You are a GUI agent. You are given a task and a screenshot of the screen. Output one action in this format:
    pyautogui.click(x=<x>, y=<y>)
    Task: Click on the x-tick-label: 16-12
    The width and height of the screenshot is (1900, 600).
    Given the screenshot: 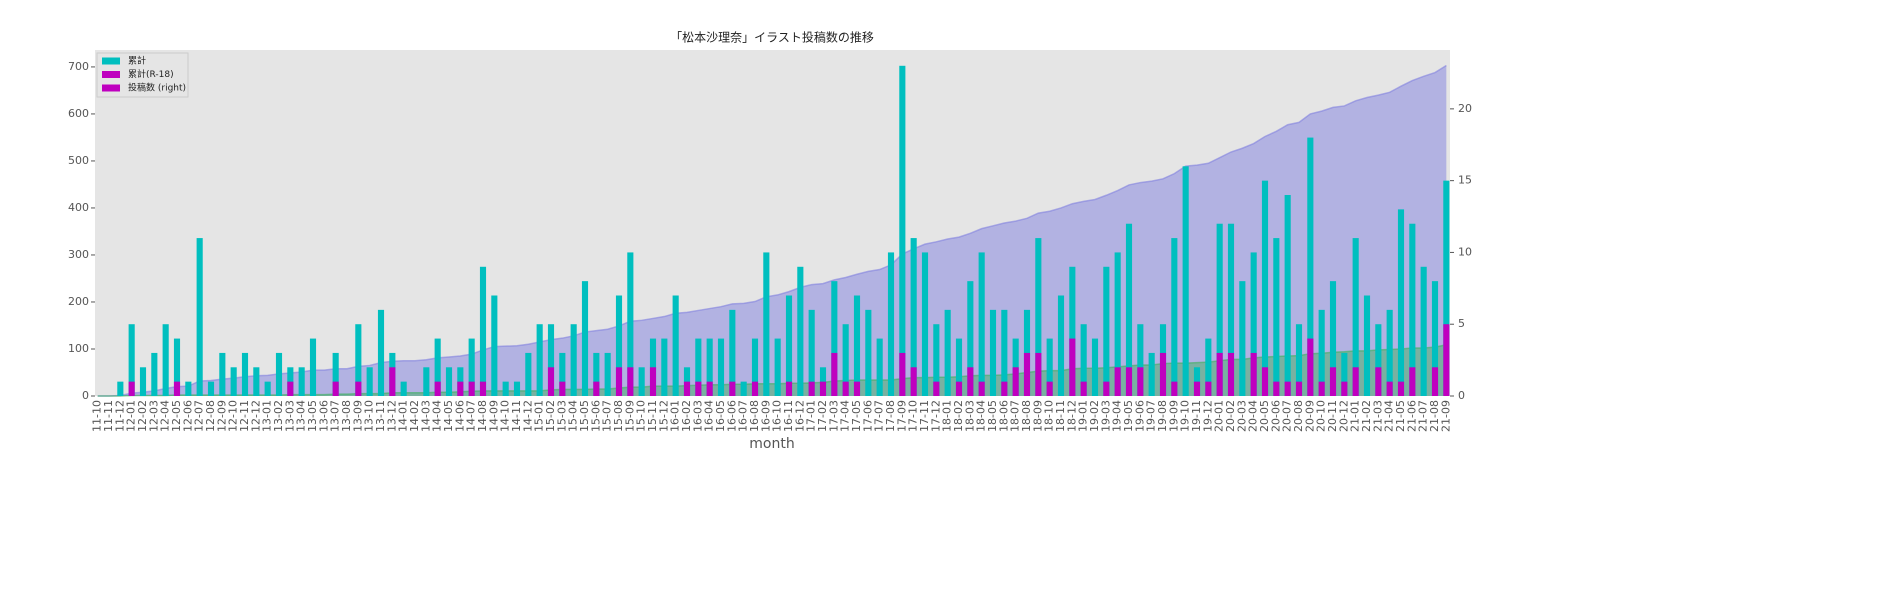 What is the action you would take?
    pyautogui.click(x=799, y=416)
    